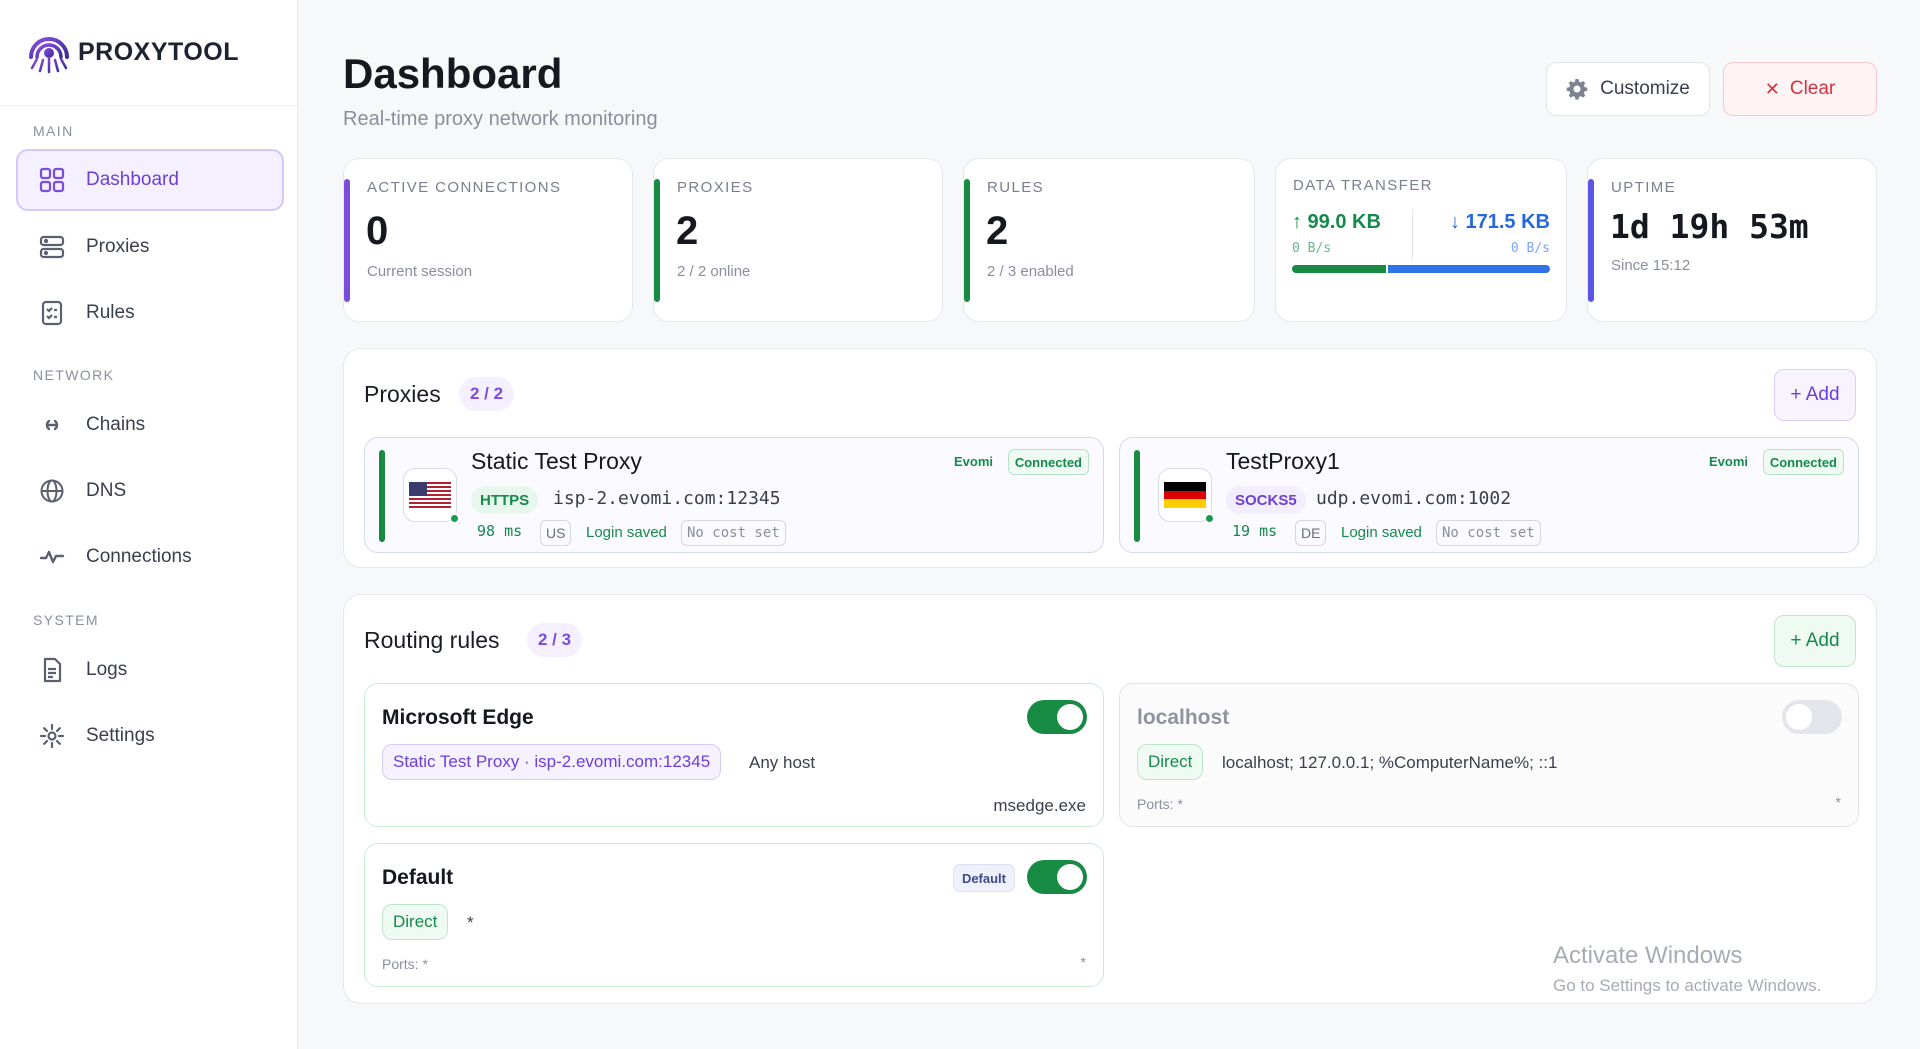 The image size is (1920, 1049). I want to click on stat-label: PROXIES, so click(715, 187).